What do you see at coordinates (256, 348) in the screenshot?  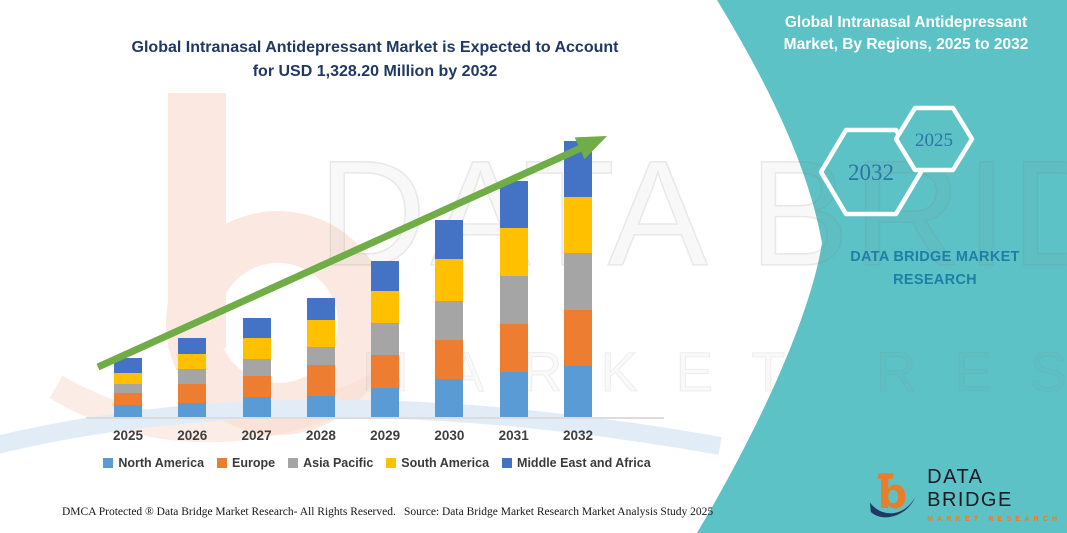 I see `segment-south-america-2027` at bounding box center [256, 348].